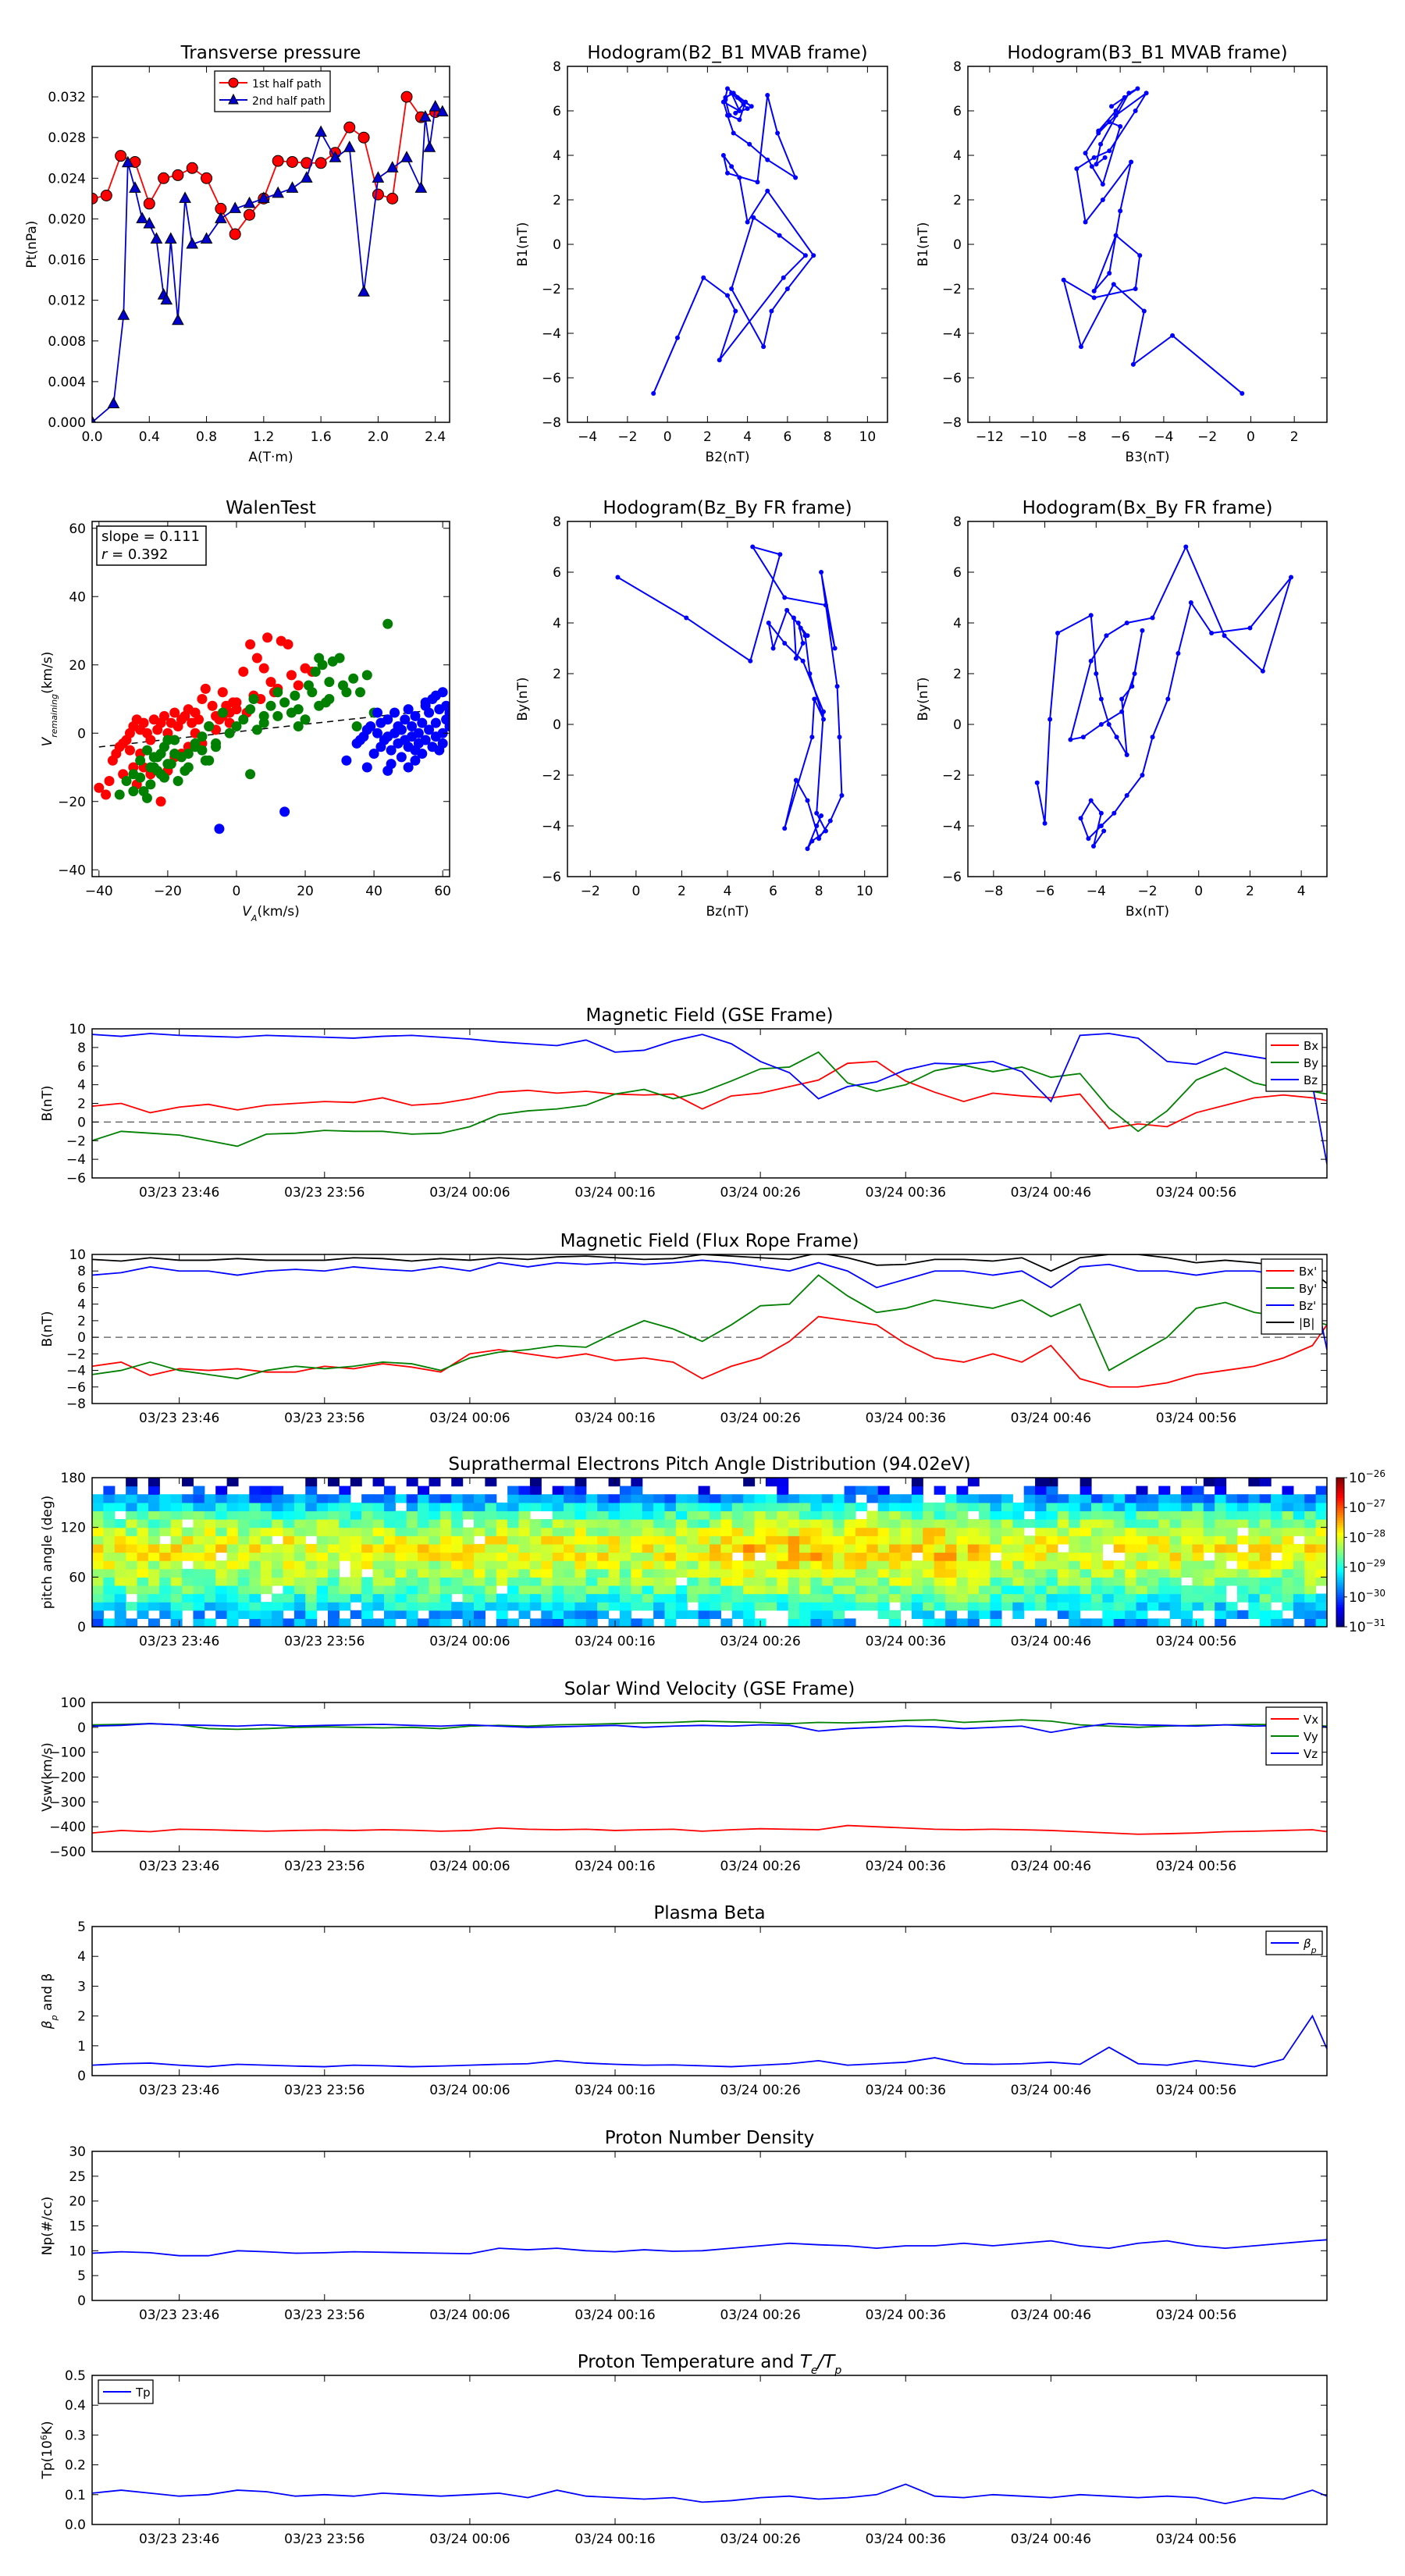  I want to click on x-tick-label: −4, so click(587, 437).